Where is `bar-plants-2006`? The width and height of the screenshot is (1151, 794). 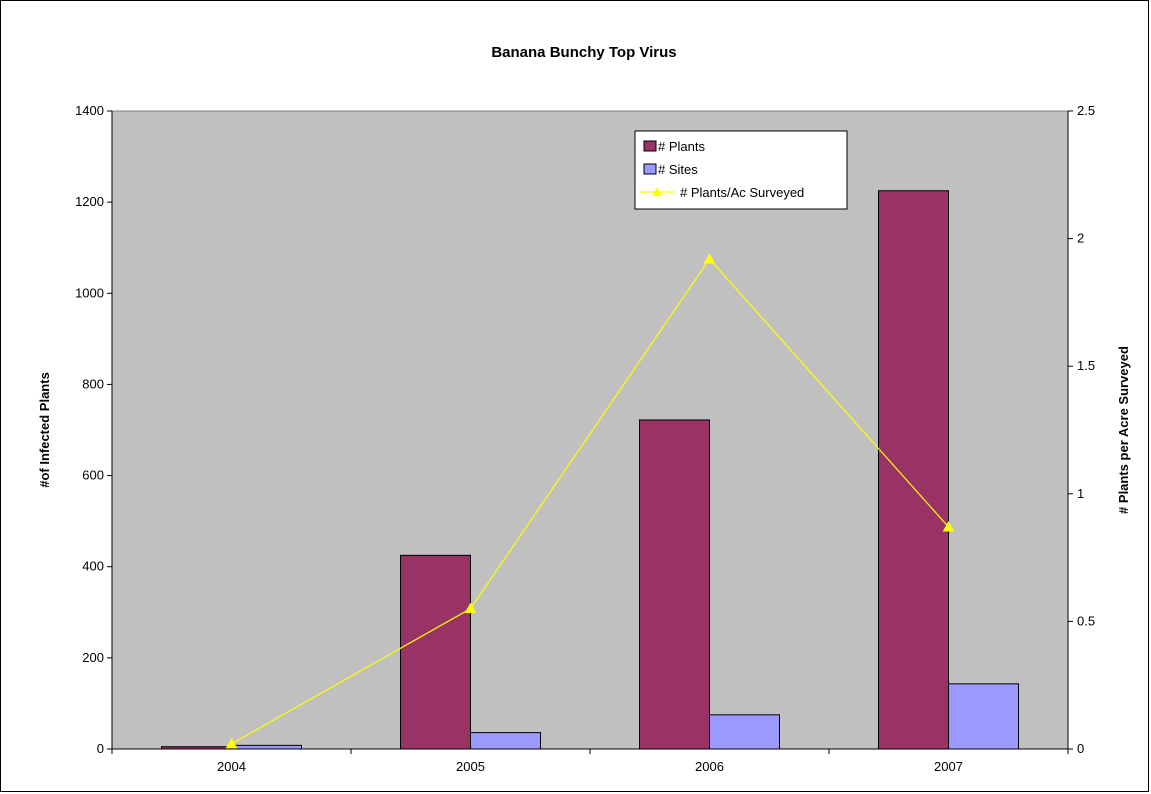
bar-plants-2006 is located at coordinates (674, 584).